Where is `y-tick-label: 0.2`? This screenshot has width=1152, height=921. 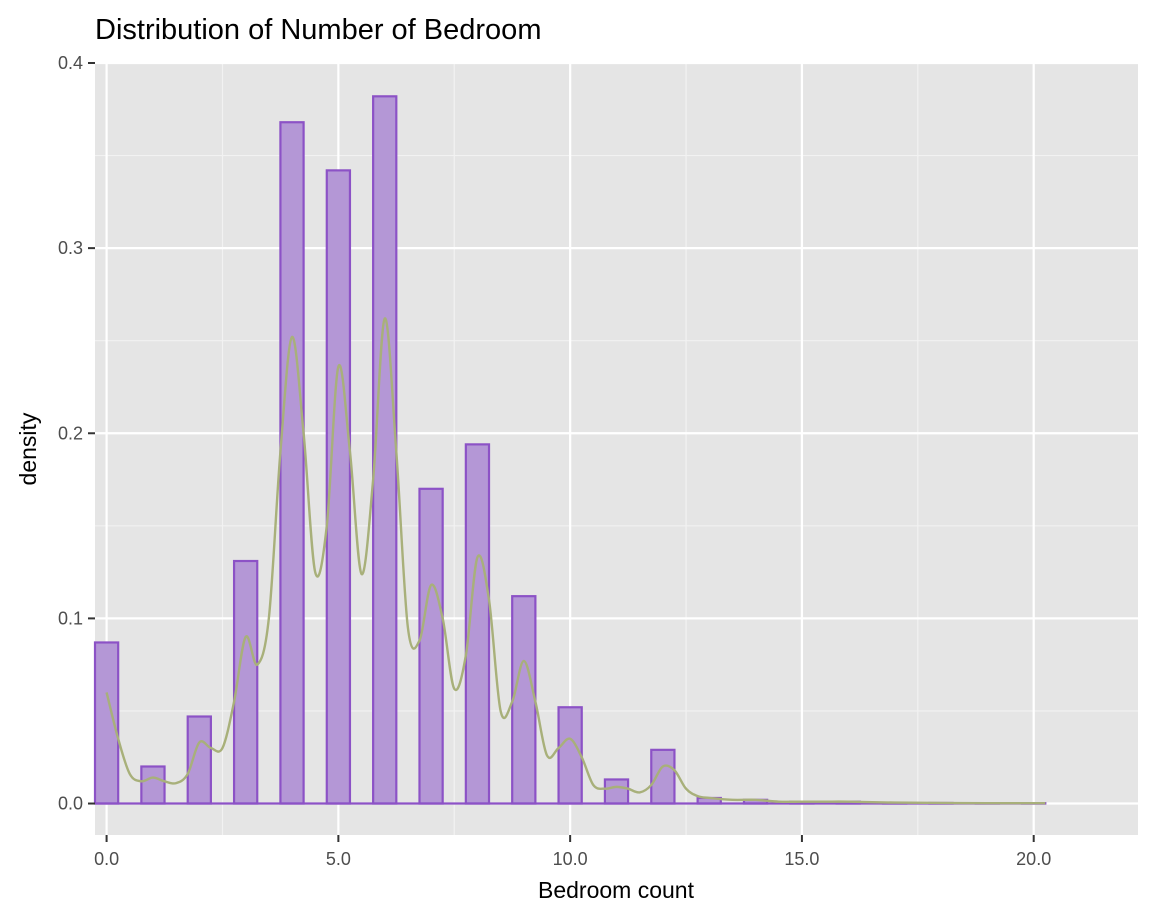 y-tick-label: 0.2 is located at coordinates (70, 433).